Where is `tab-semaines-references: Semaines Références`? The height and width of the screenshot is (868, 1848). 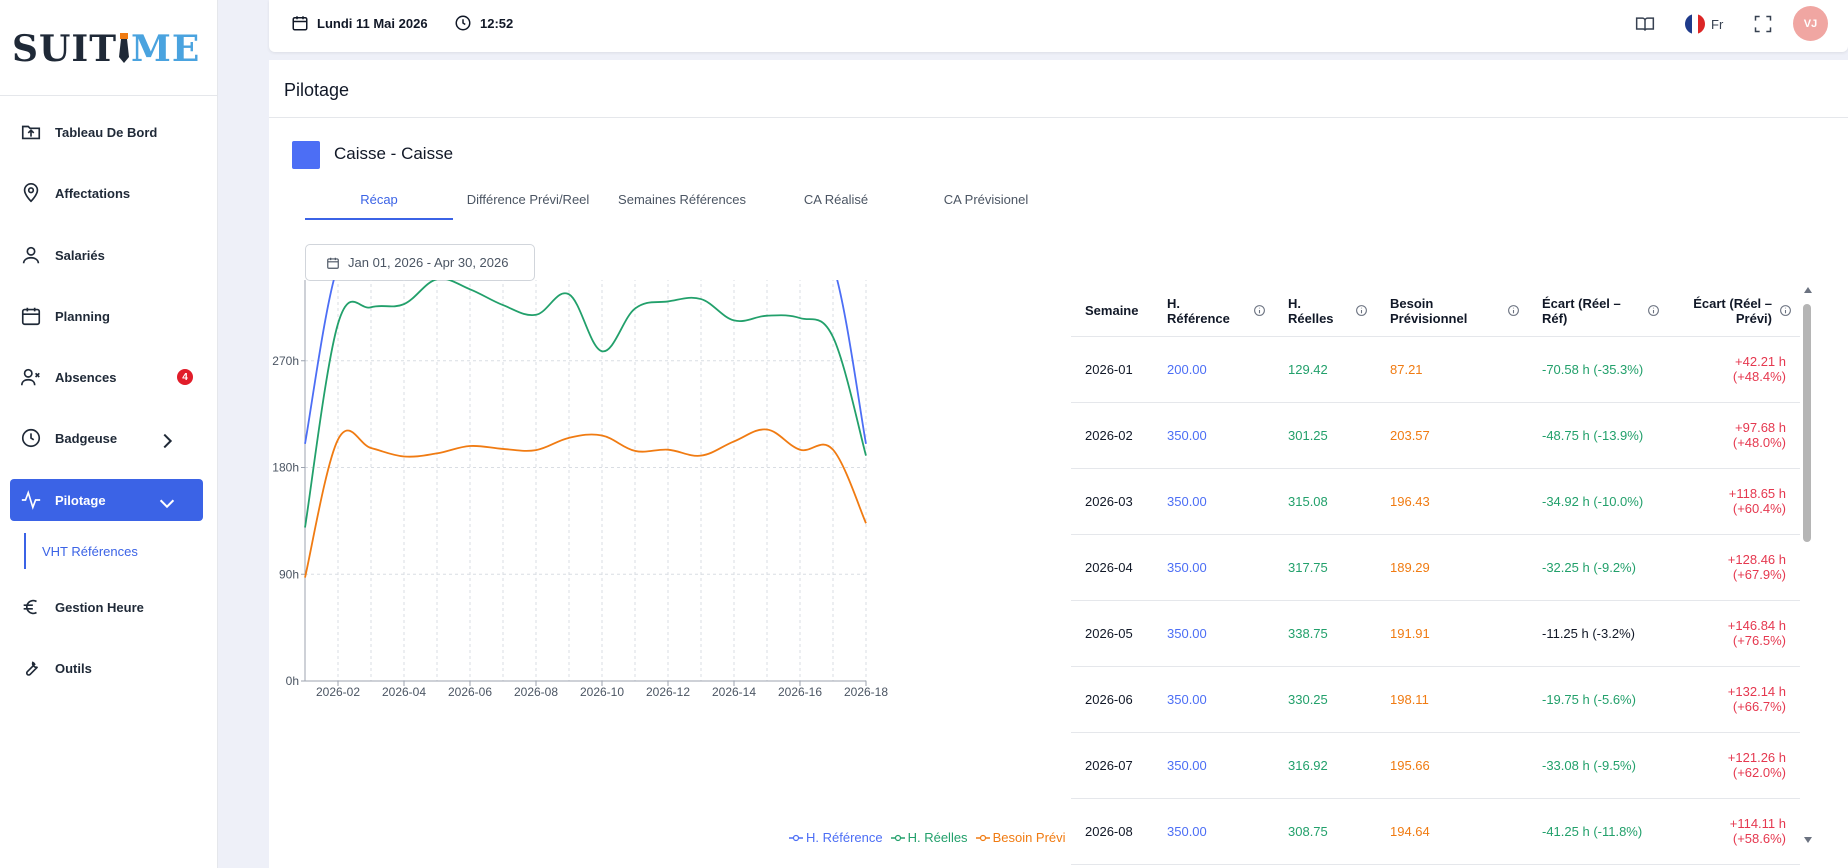 tab-semaines-references: Semaines Références is located at coordinates (682, 199).